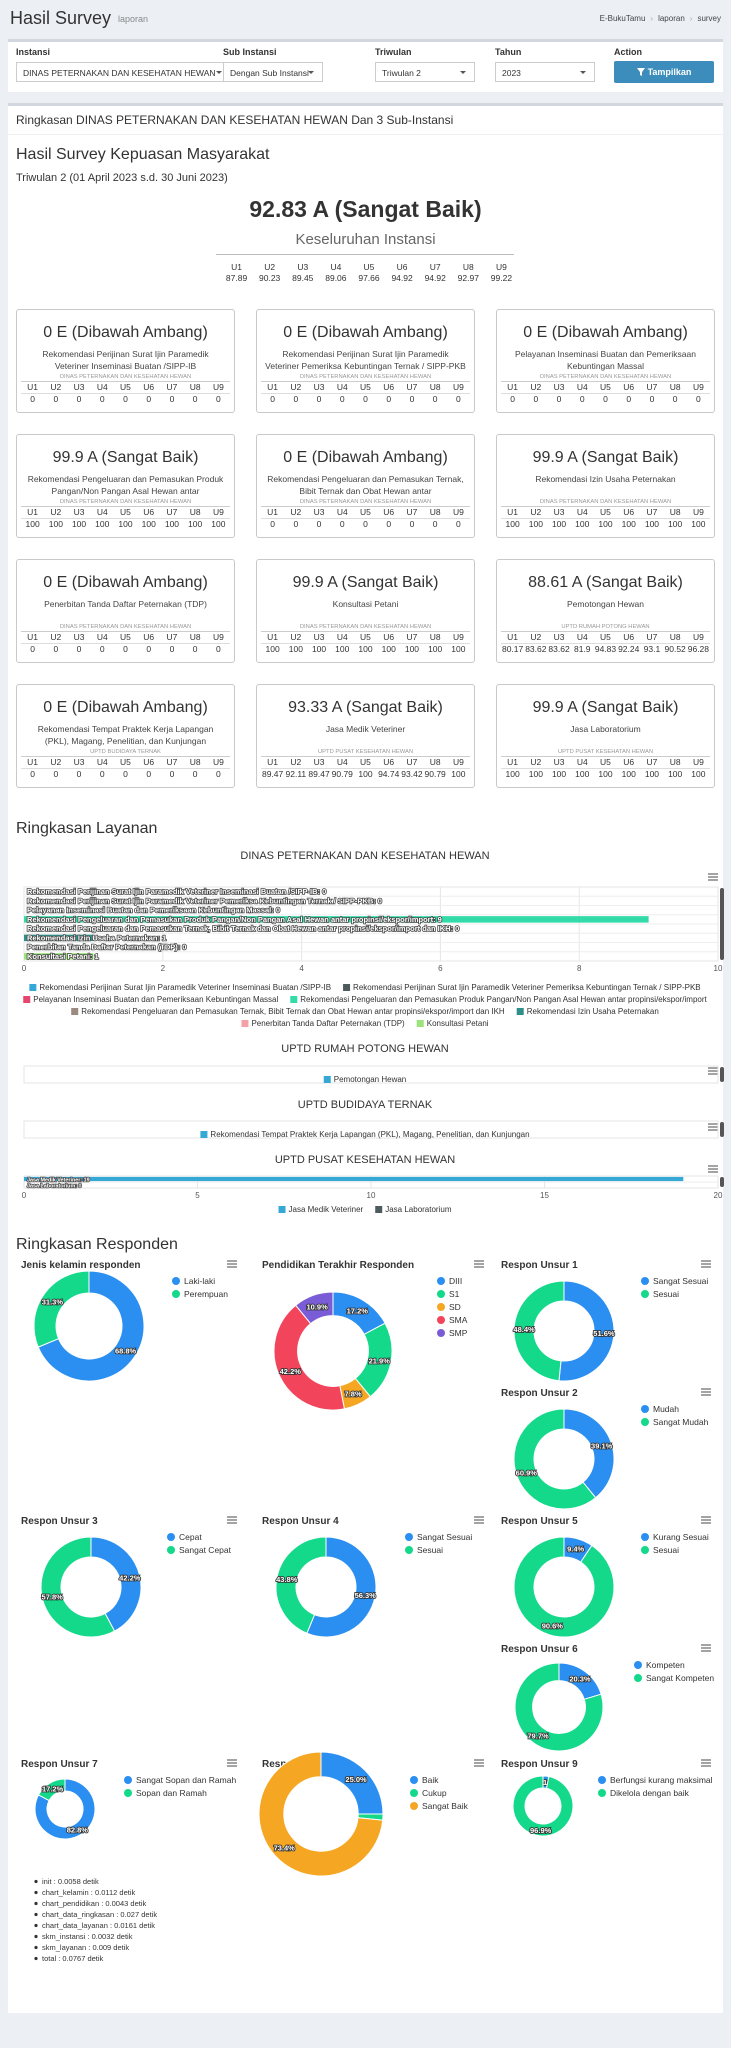 This screenshot has height=2048, width=731. I want to click on legend-item: Jasa Medik Veteriner, so click(321, 1209).